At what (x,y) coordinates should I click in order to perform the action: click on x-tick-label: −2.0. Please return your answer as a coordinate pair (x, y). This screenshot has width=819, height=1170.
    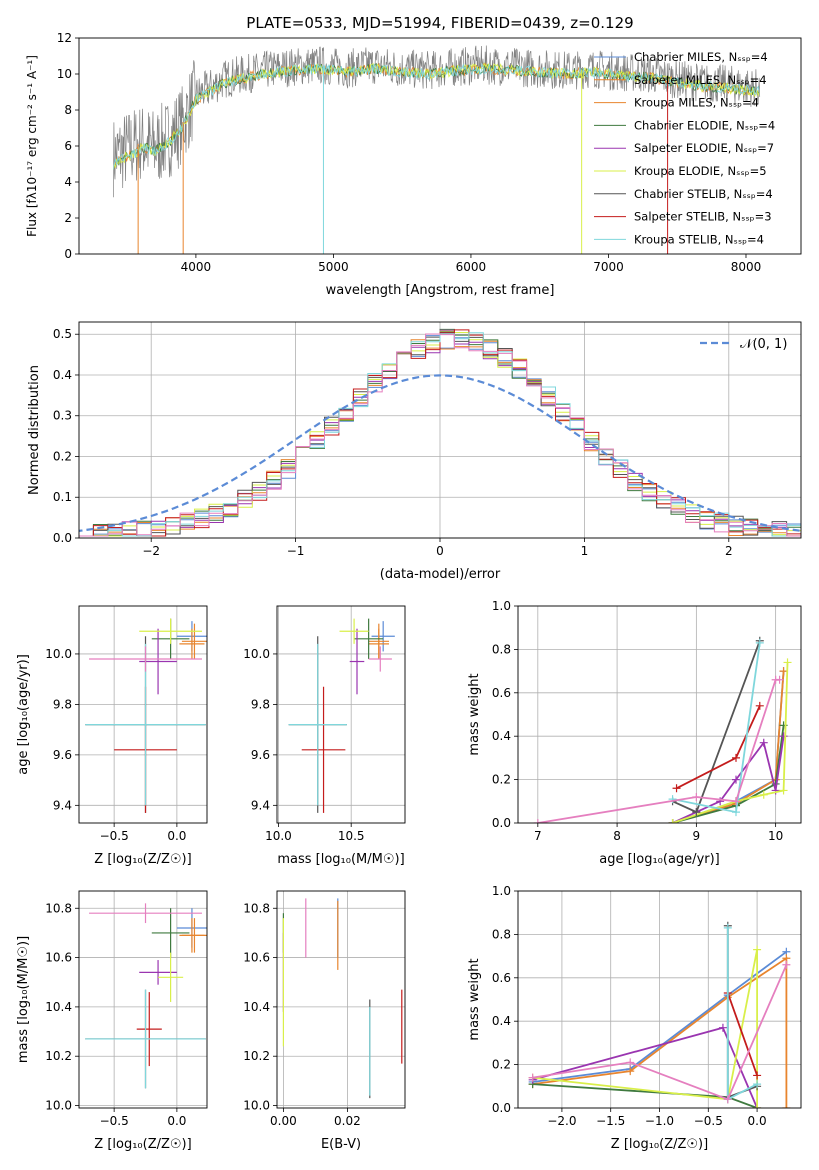
    Looking at the image, I should click on (561, 1121).